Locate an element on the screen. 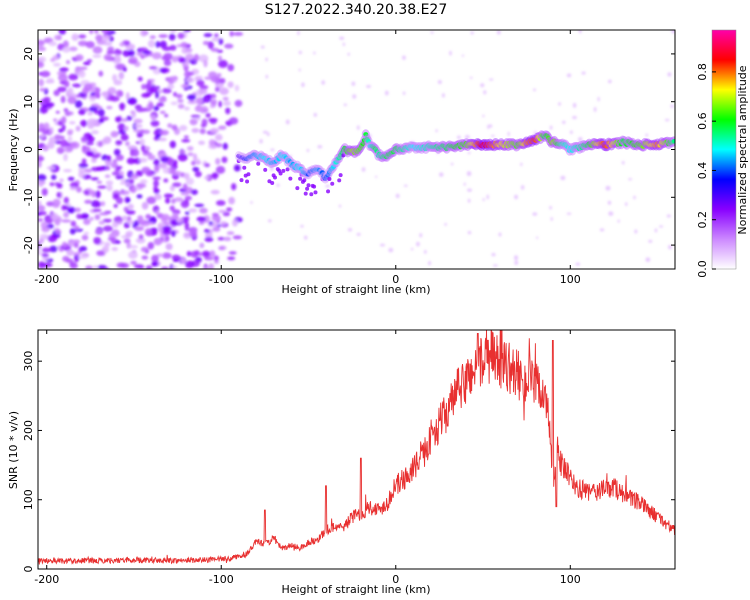 The width and height of the screenshot is (750, 600). figure-title: S127.2022.340.20.38.E27 is located at coordinates (356, 10).